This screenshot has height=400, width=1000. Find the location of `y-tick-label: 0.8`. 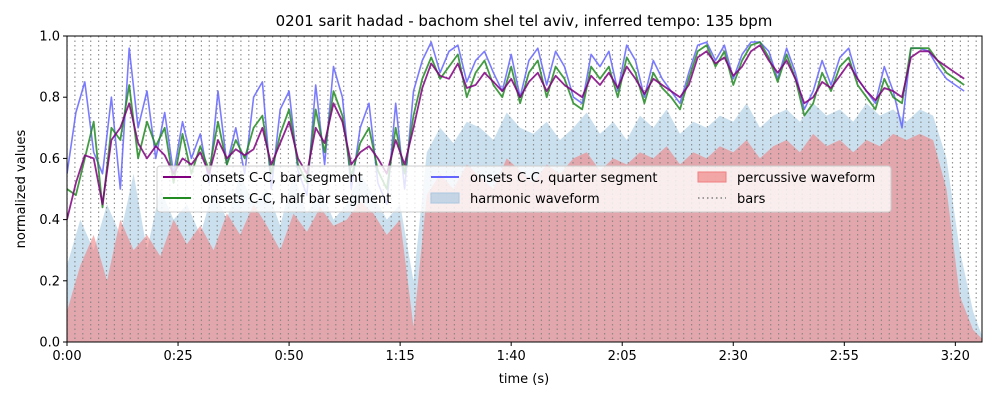

y-tick-label: 0.8 is located at coordinates (49, 98).